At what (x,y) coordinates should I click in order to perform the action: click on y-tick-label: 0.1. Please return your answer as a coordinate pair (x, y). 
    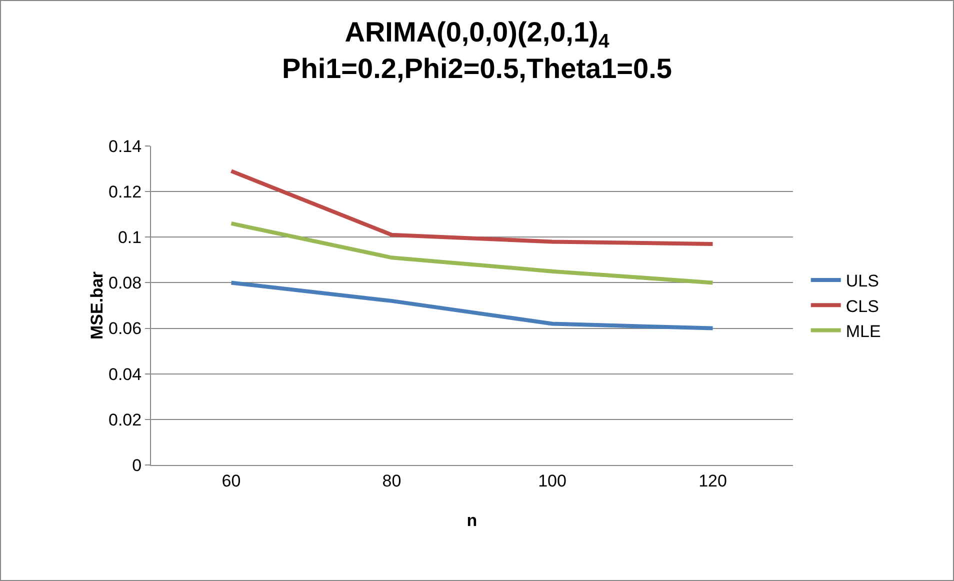
    Looking at the image, I should click on (130, 238).